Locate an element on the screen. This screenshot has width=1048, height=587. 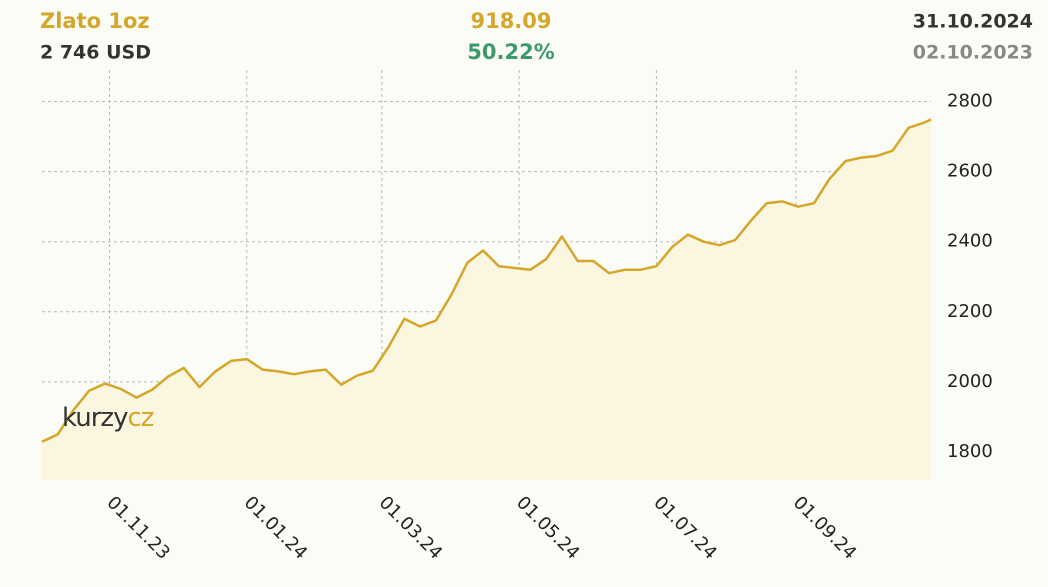
price: 2 746 USD is located at coordinates (95, 53).